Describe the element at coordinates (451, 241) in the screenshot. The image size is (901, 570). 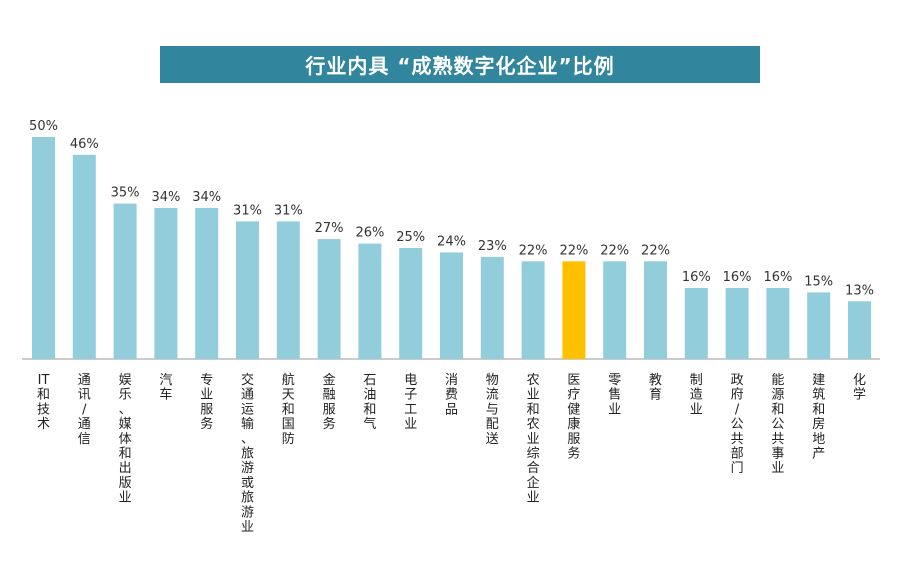
I see `value-label: 24%` at that location.